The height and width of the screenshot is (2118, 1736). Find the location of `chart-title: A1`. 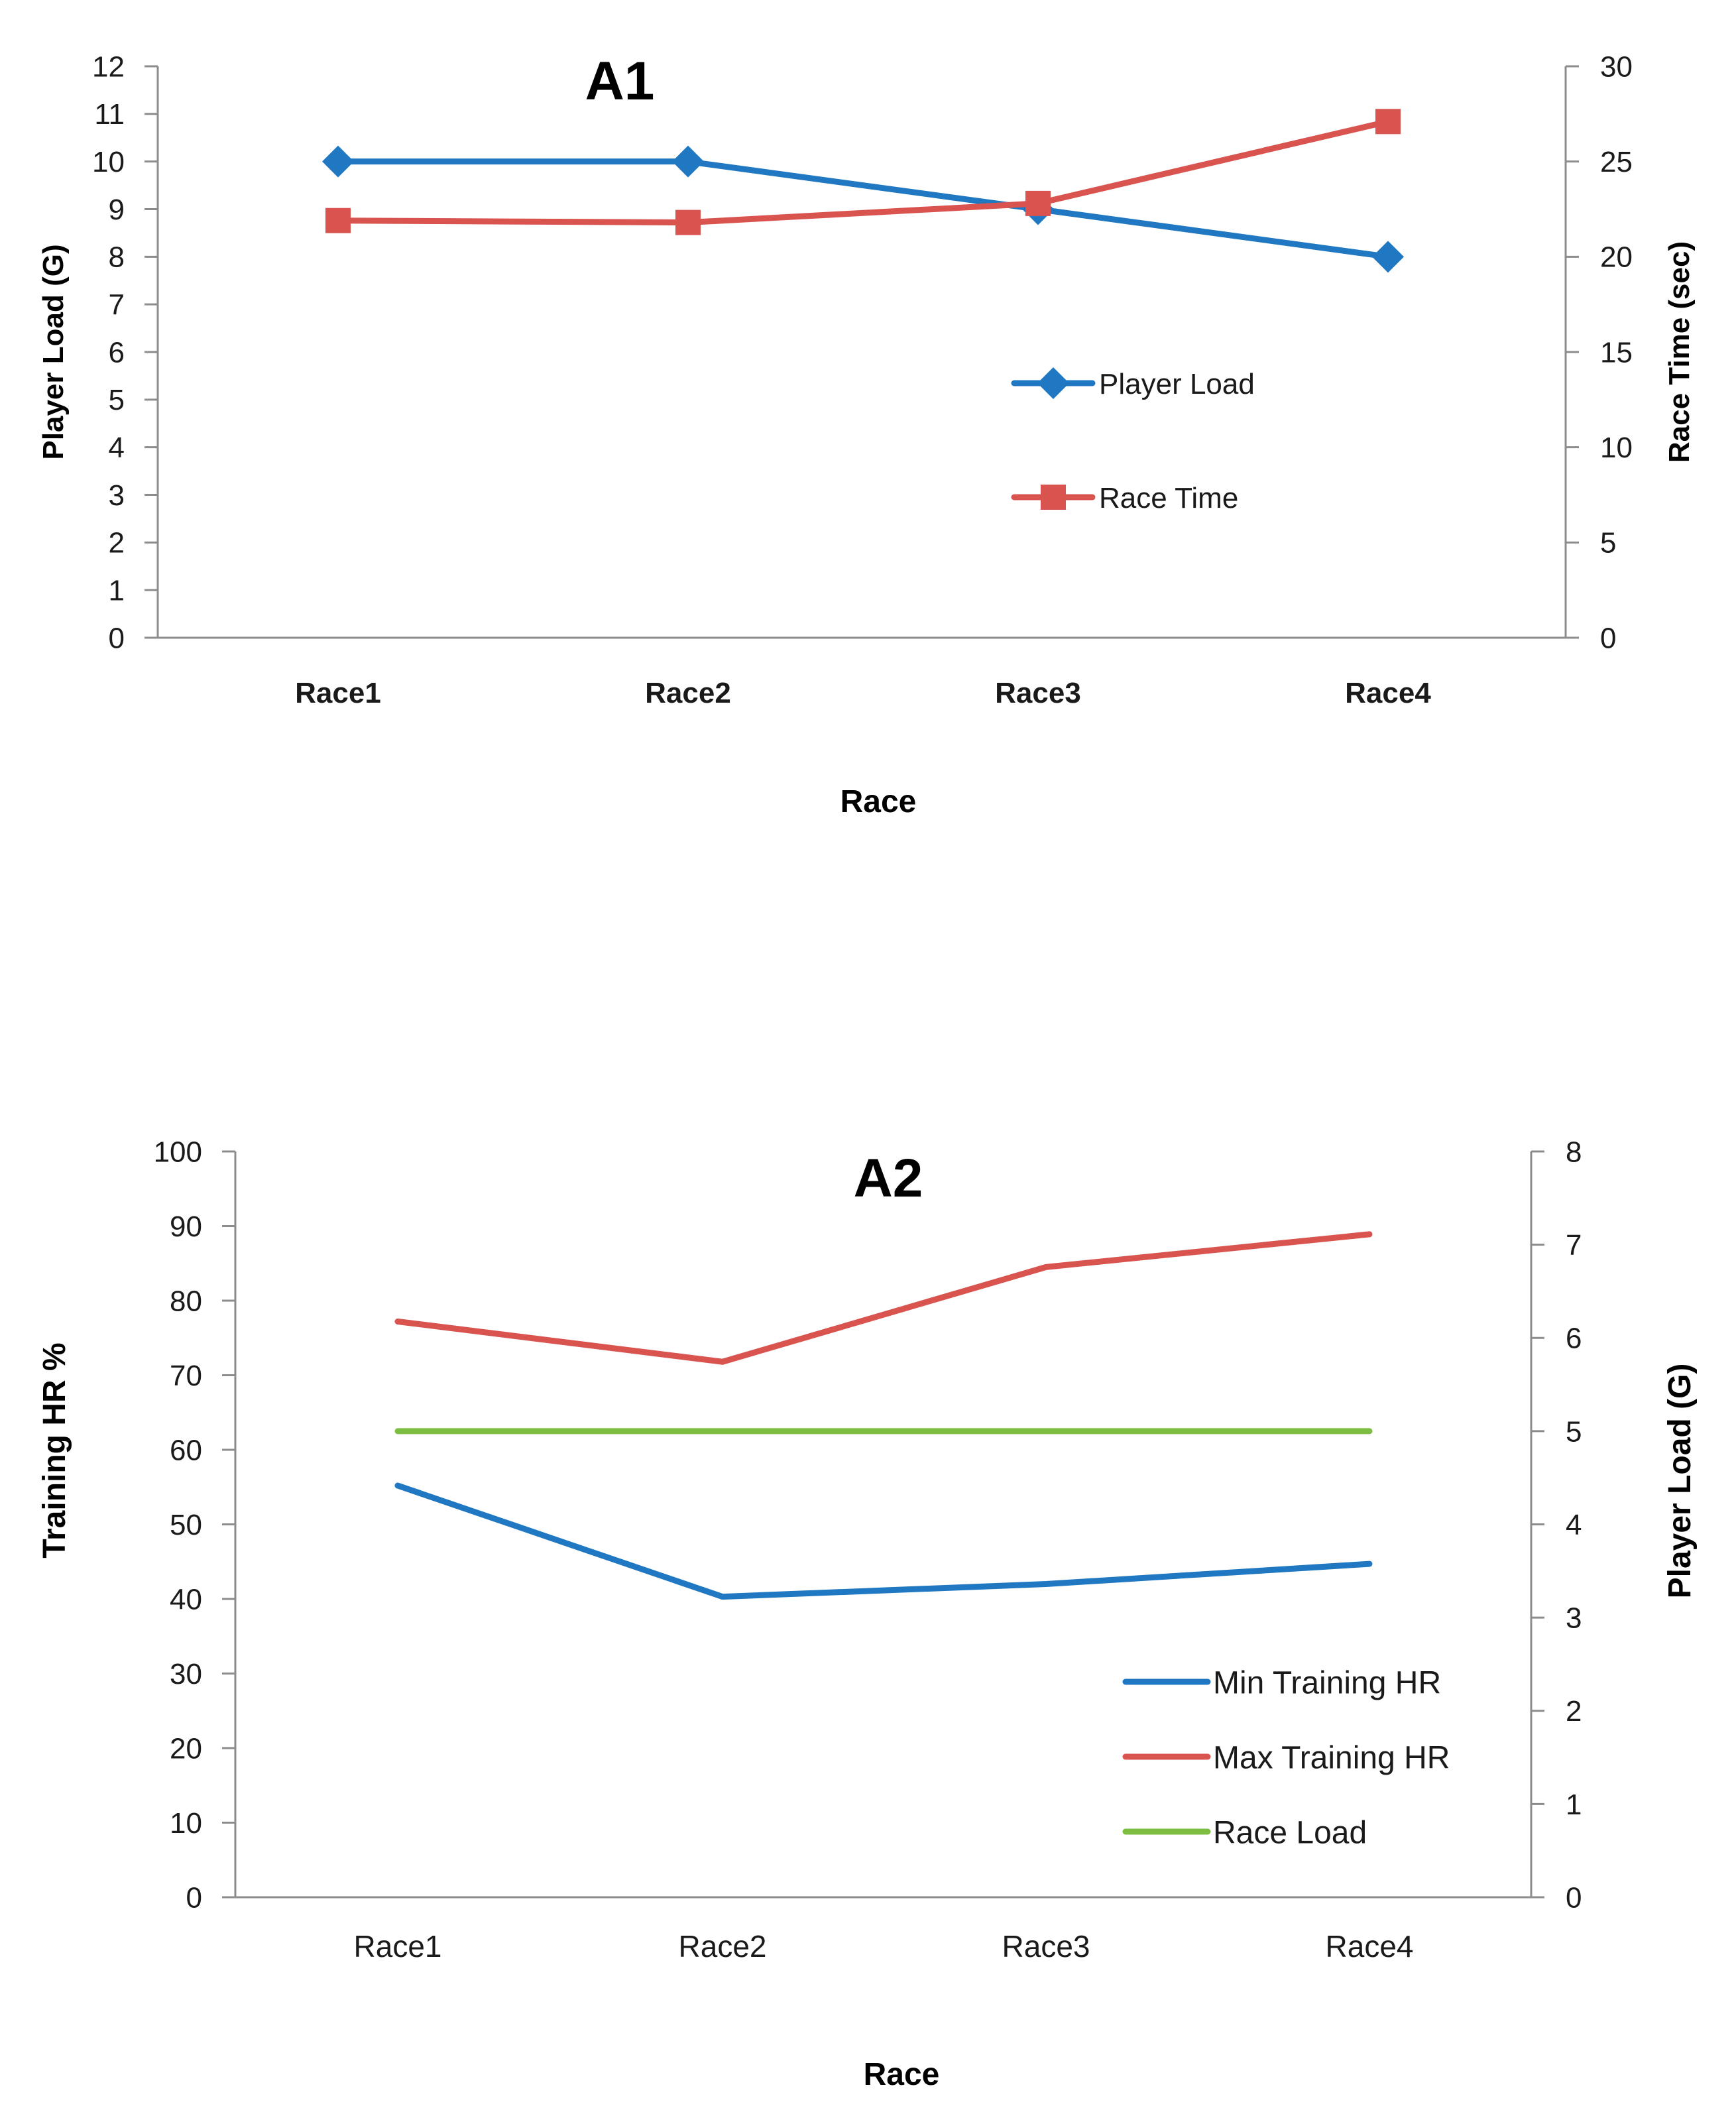

chart-title: A1 is located at coordinates (620, 81).